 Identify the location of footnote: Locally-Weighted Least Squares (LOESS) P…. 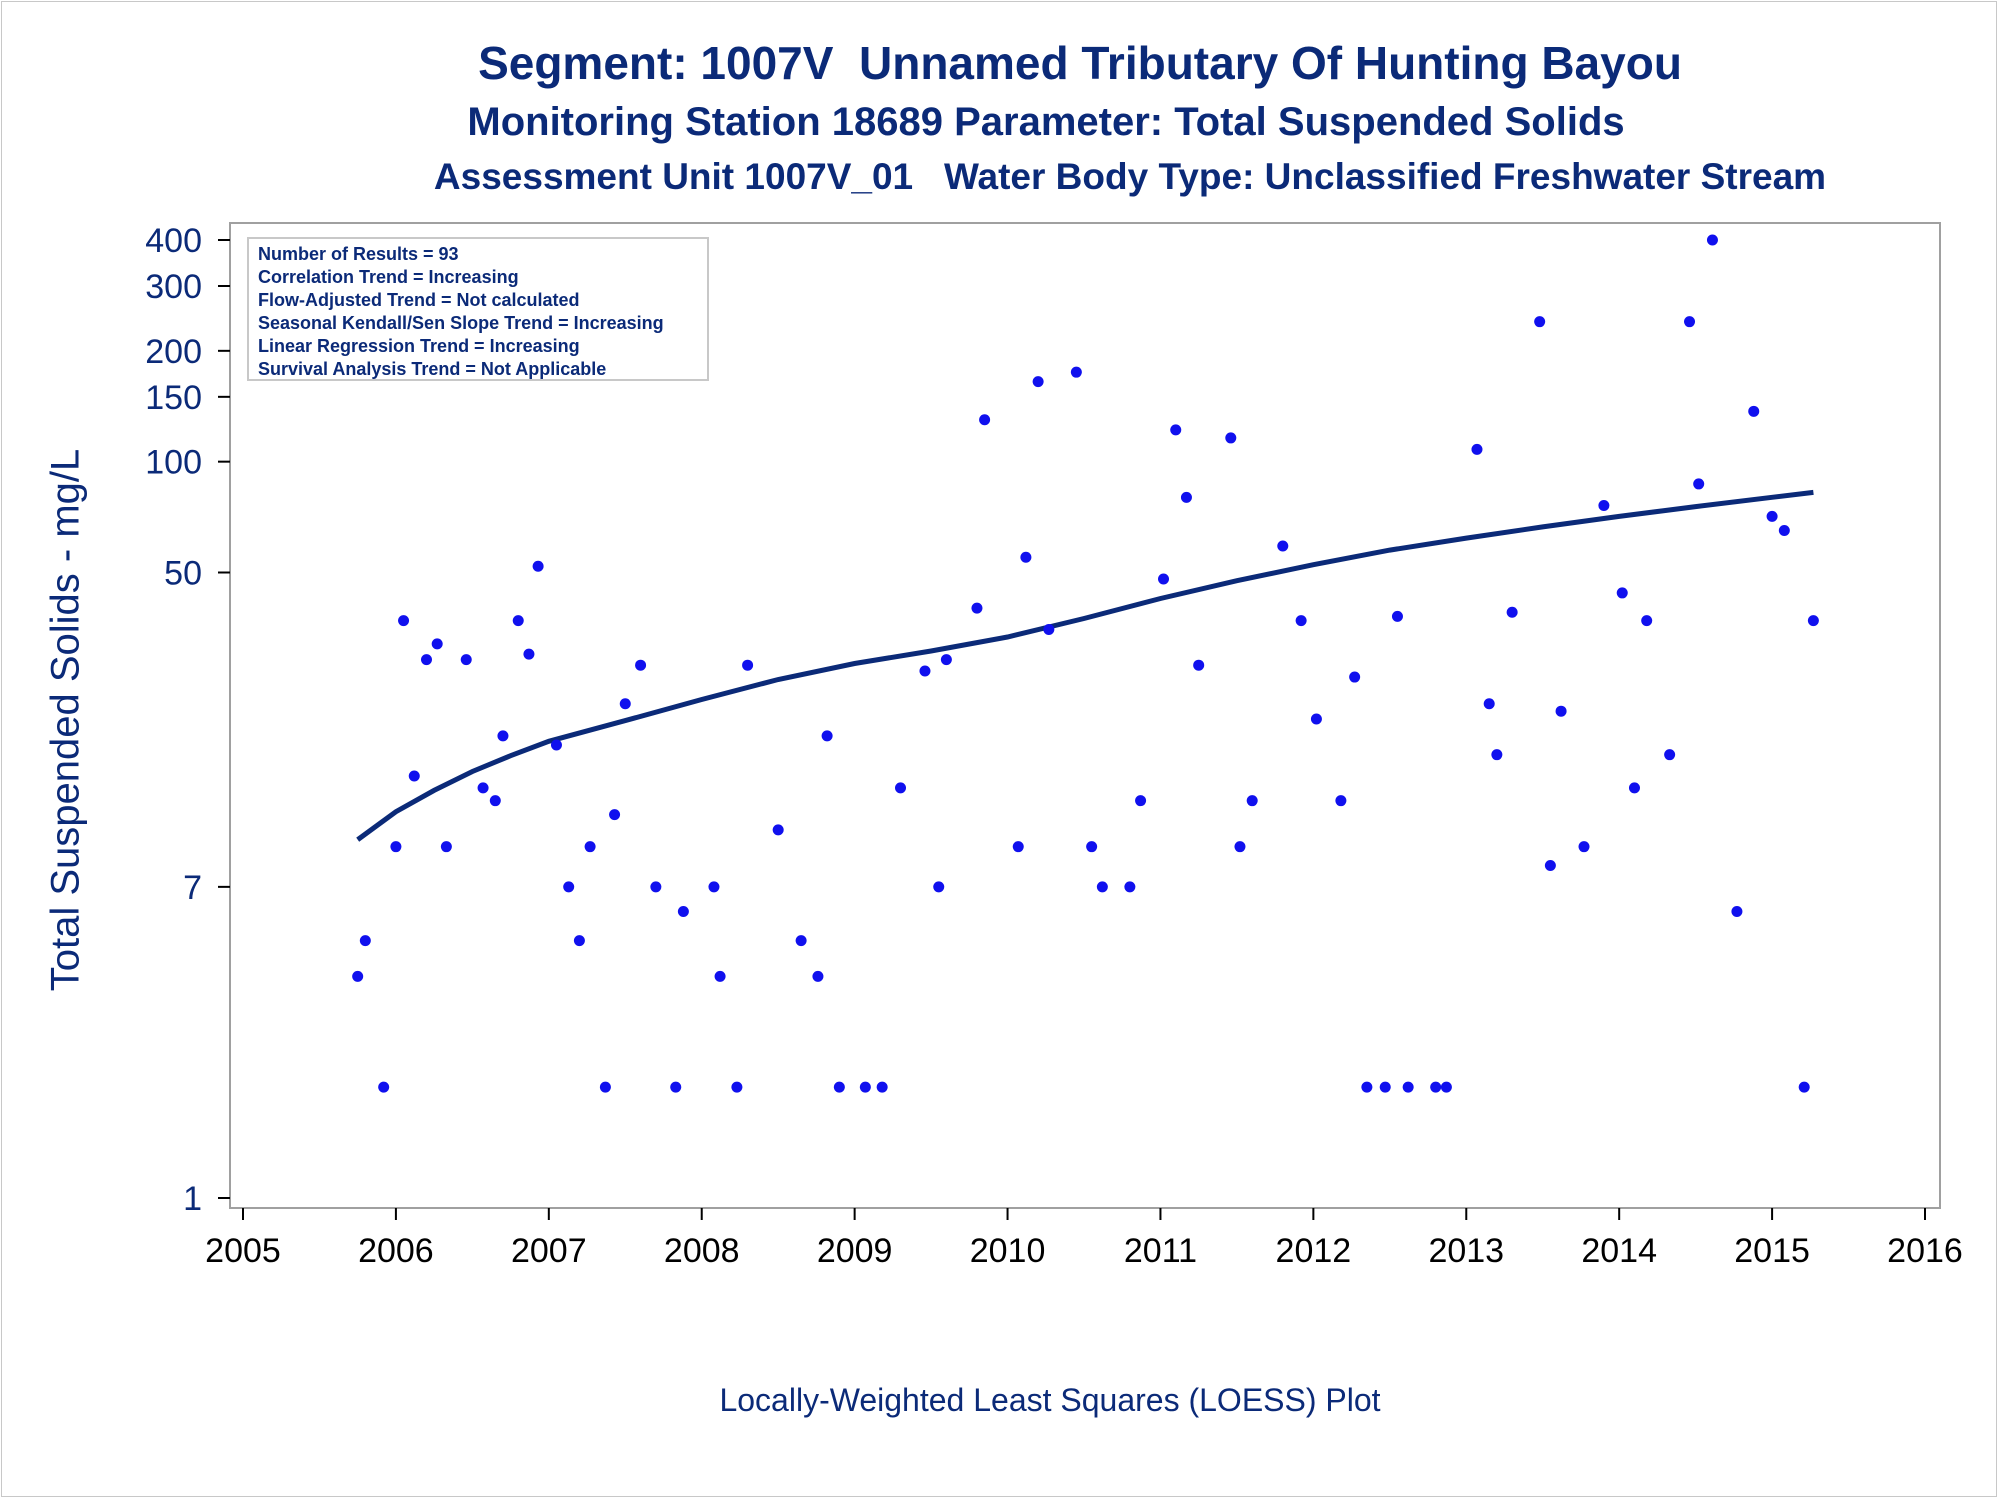
(1050, 1400).